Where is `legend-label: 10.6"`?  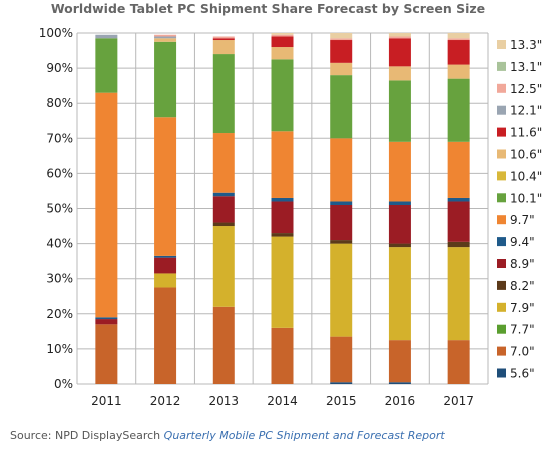 legend-label: 10.6" is located at coordinates (526, 155).